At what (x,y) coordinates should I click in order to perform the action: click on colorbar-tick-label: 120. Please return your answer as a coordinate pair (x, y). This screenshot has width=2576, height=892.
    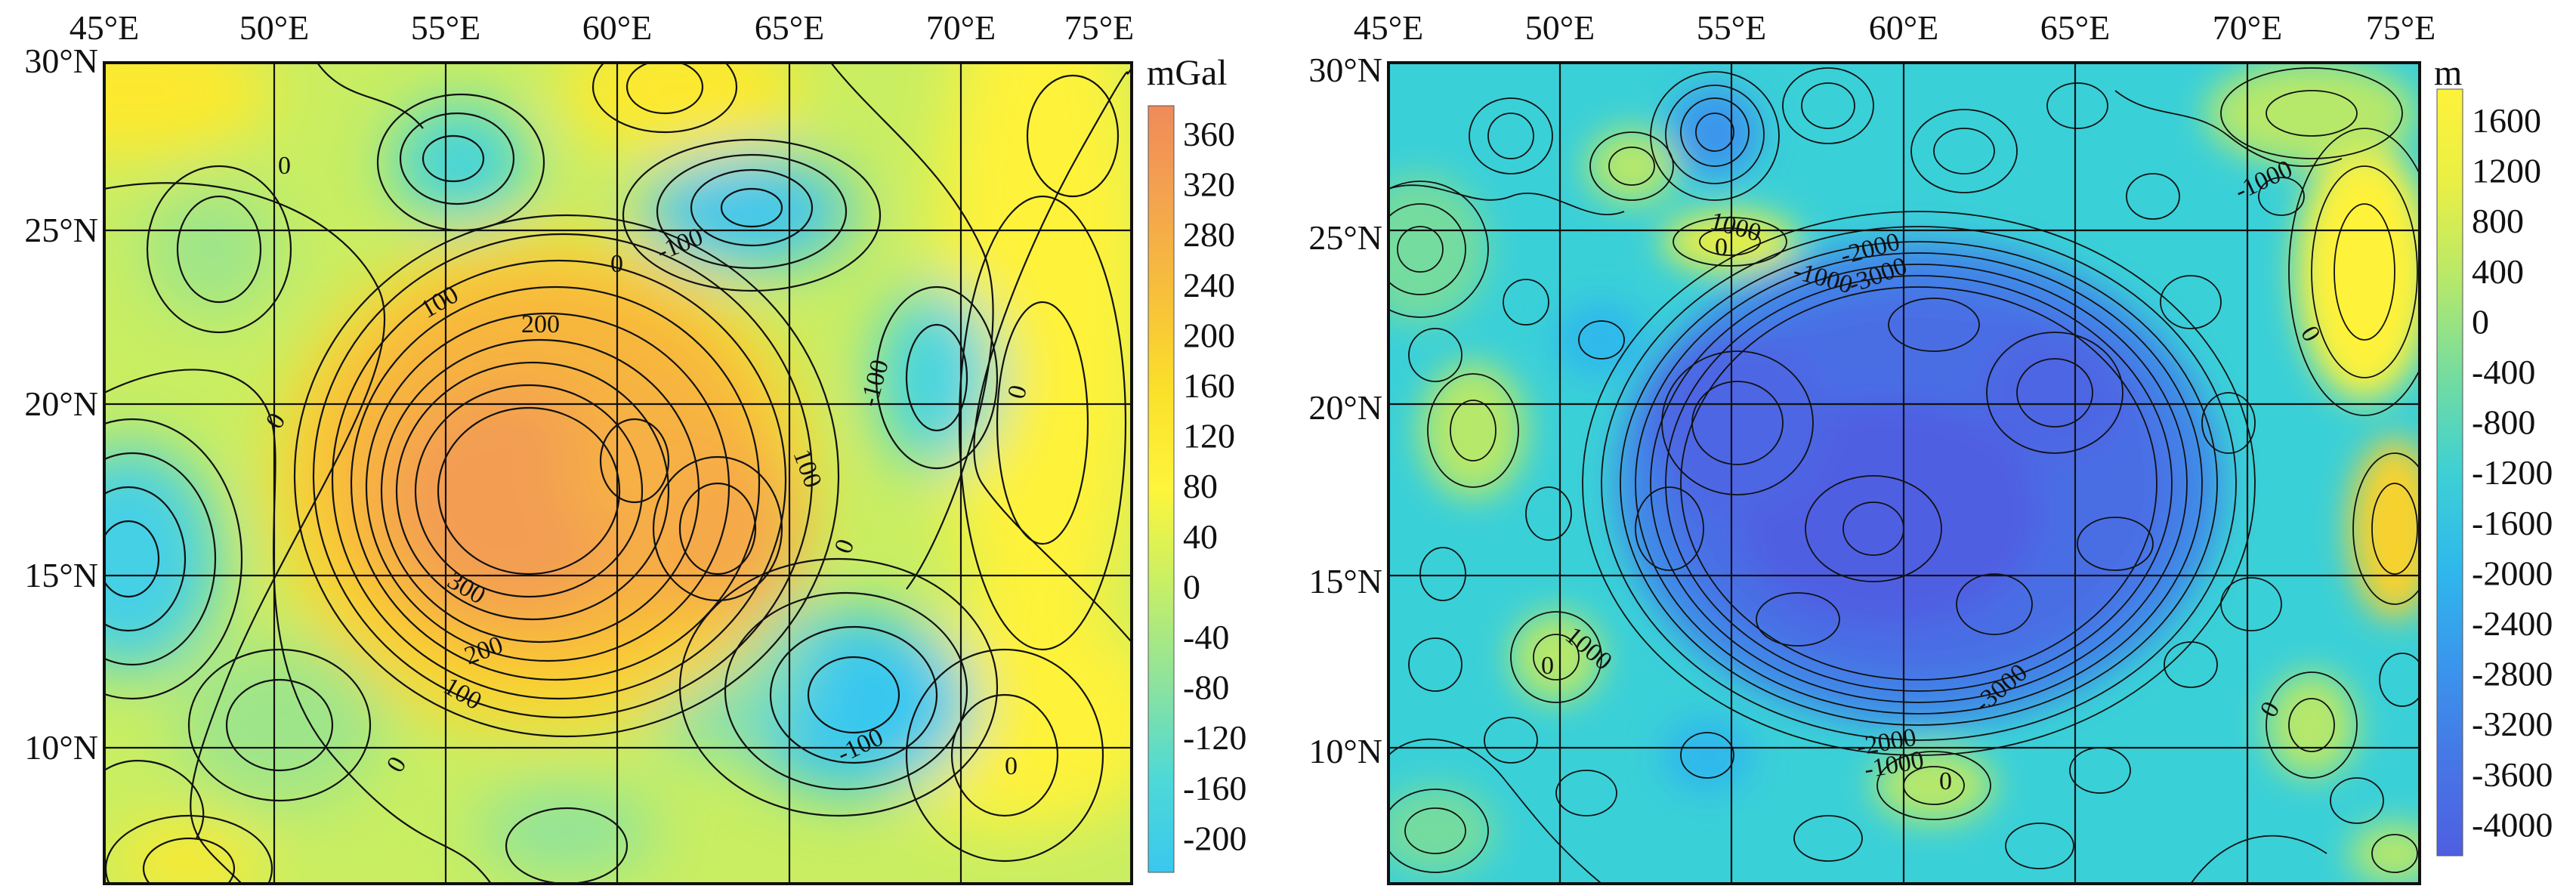
    Looking at the image, I should click on (1209, 436).